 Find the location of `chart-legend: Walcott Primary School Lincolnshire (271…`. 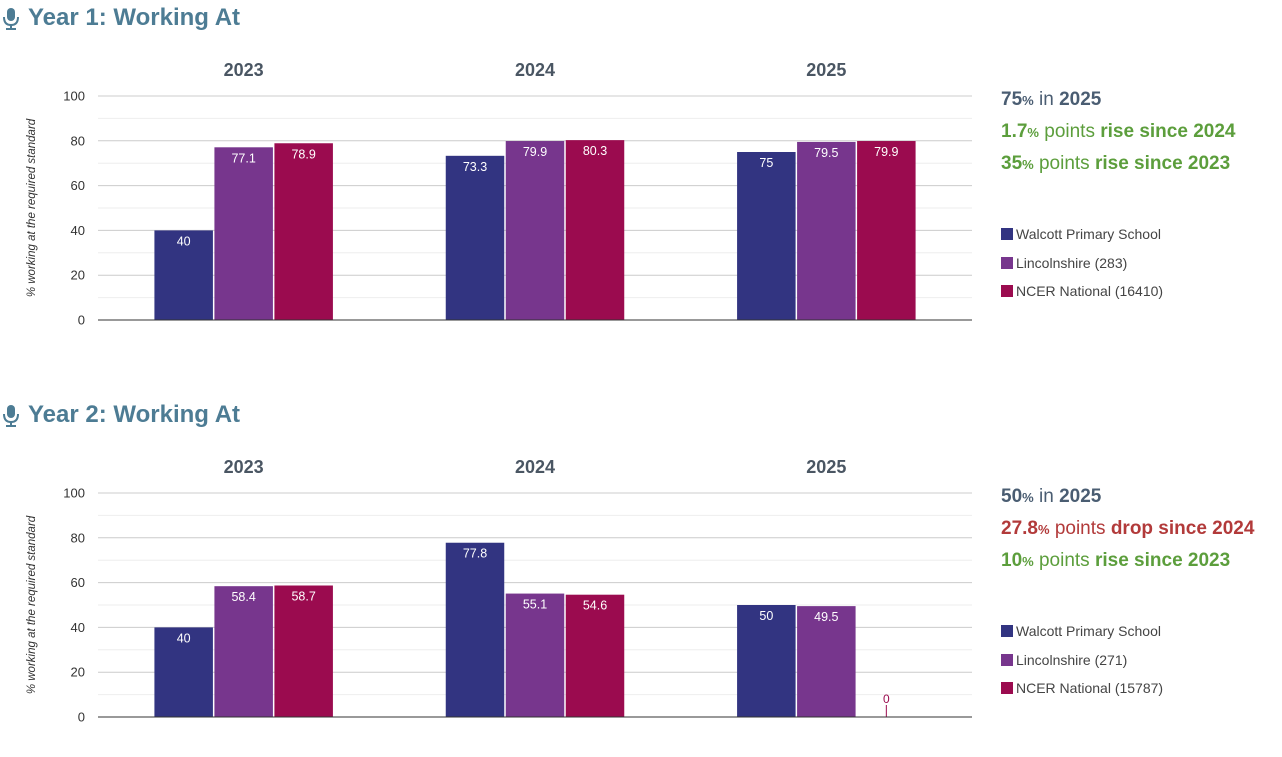

chart-legend: Walcott Primary School Lincolnshire (271… is located at coordinates (1082, 660).